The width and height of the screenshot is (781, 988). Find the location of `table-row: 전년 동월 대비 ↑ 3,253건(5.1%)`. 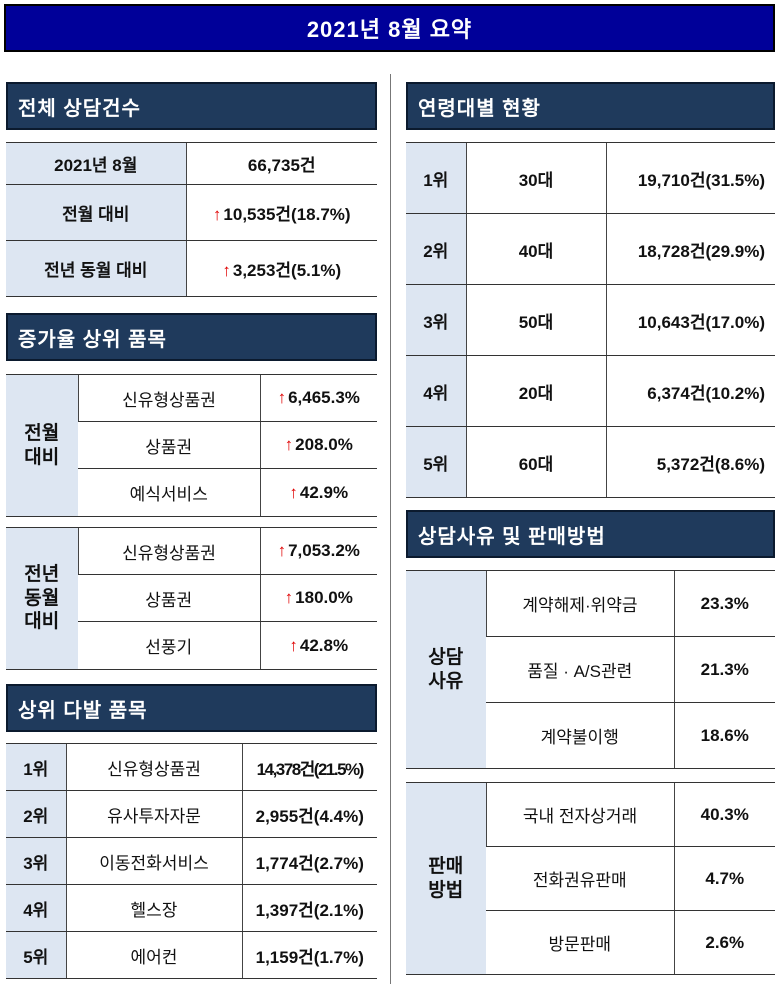

table-row: 전년 동월 대비 ↑ 3,253건(5.1%) is located at coordinates (191, 268).